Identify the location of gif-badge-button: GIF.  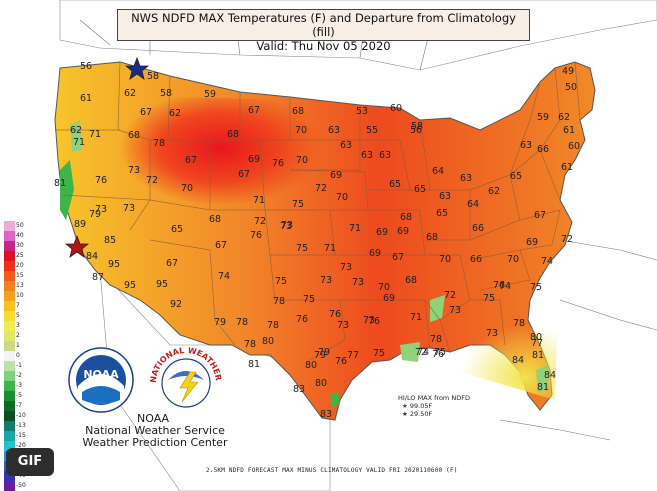
(30, 462).